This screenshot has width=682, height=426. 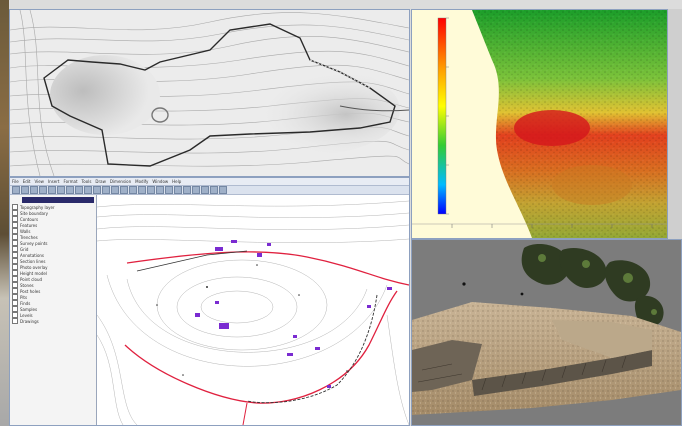 What do you see at coordinates (32, 255) in the screenshot?
I see `layer-label: Annotations` at bounding box center [32, 255].